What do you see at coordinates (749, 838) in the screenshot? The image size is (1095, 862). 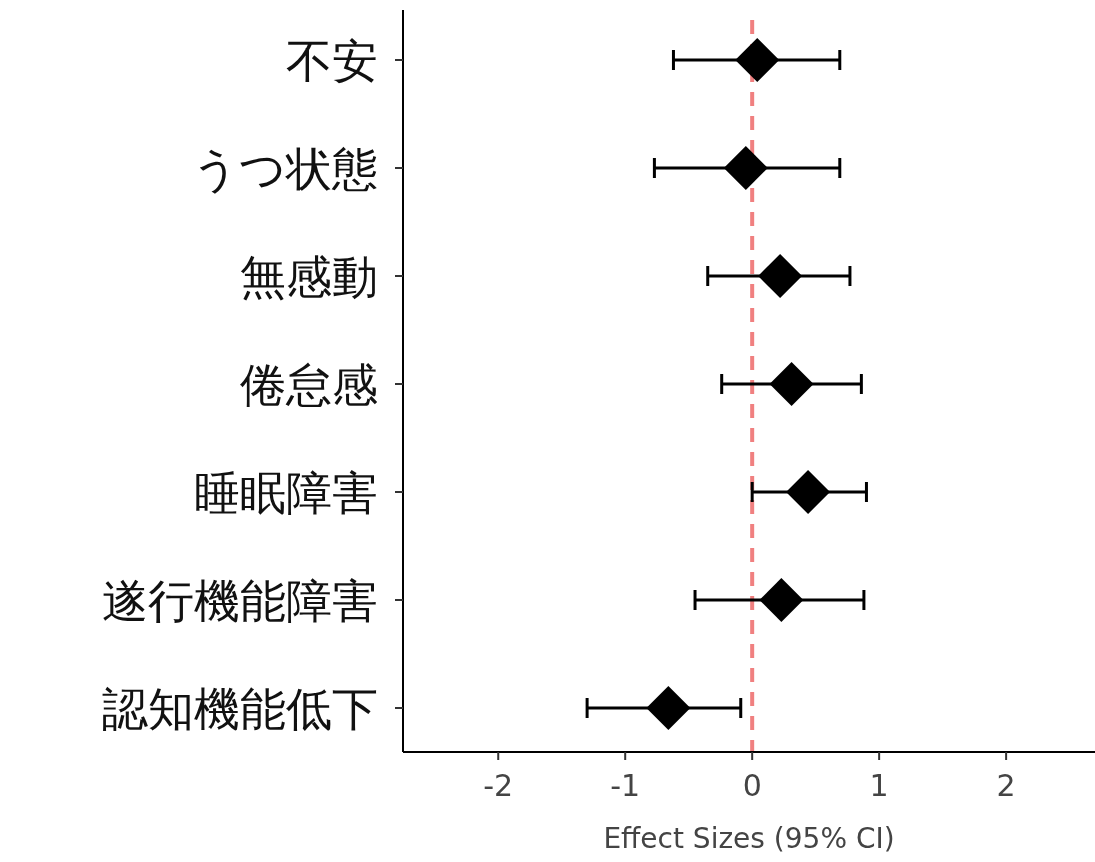 I see `x-axis-title: Effect Sizes (95% CI)` at bounding box center [749, 838].